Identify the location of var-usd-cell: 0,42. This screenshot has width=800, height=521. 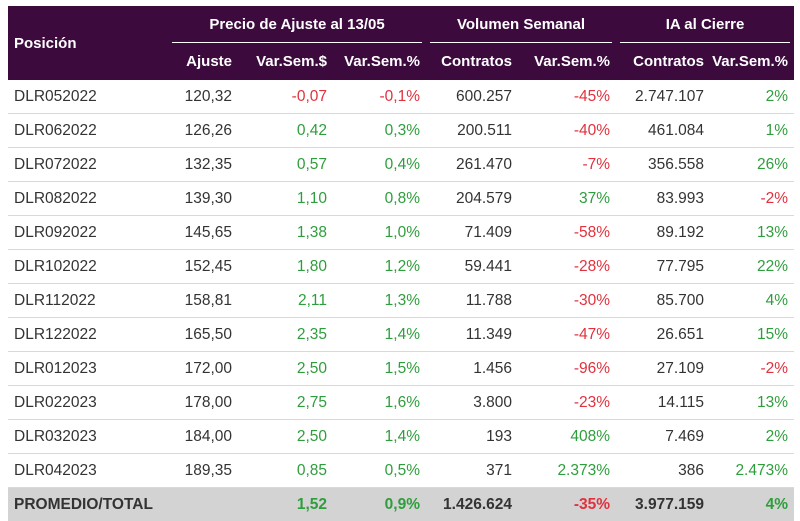
(285, 131).